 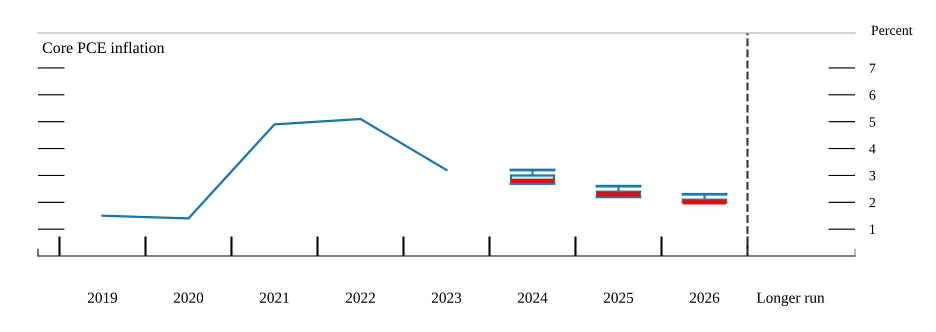 What do you see at coordinates (892, 30) in the screenshot?
I see `y-axis-title: Percent` at bounding box center [892, 30].